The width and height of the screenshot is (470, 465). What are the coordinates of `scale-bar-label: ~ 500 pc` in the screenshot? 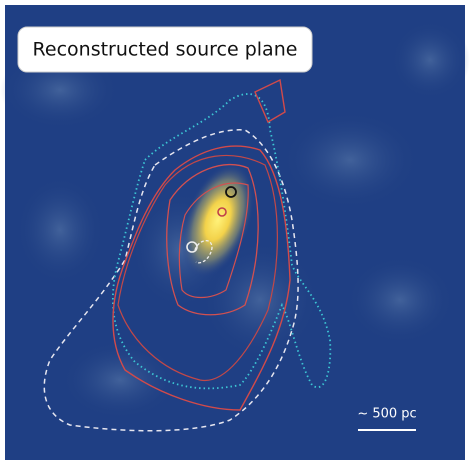 It's located at (386, 414).